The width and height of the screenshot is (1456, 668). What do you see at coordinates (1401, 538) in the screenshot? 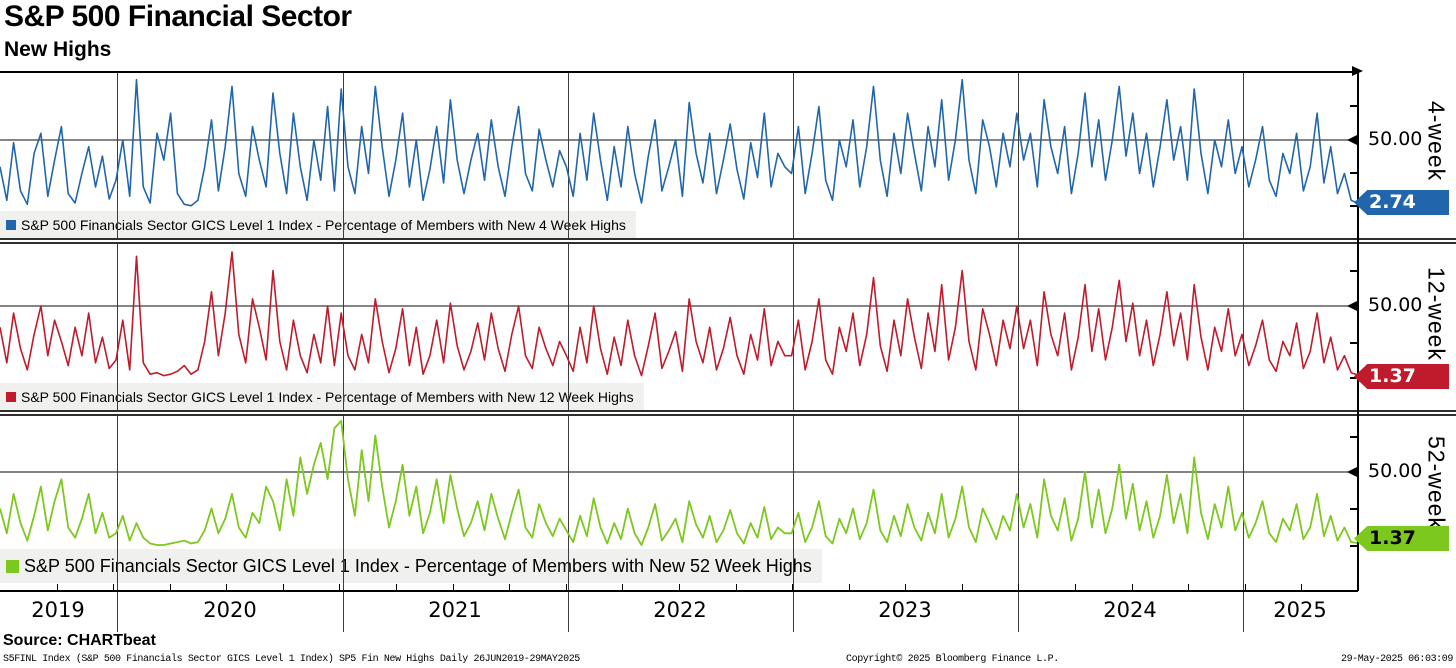
I see `last-value-badge-52-week: 1.37` at bounding box center [1401, 538].